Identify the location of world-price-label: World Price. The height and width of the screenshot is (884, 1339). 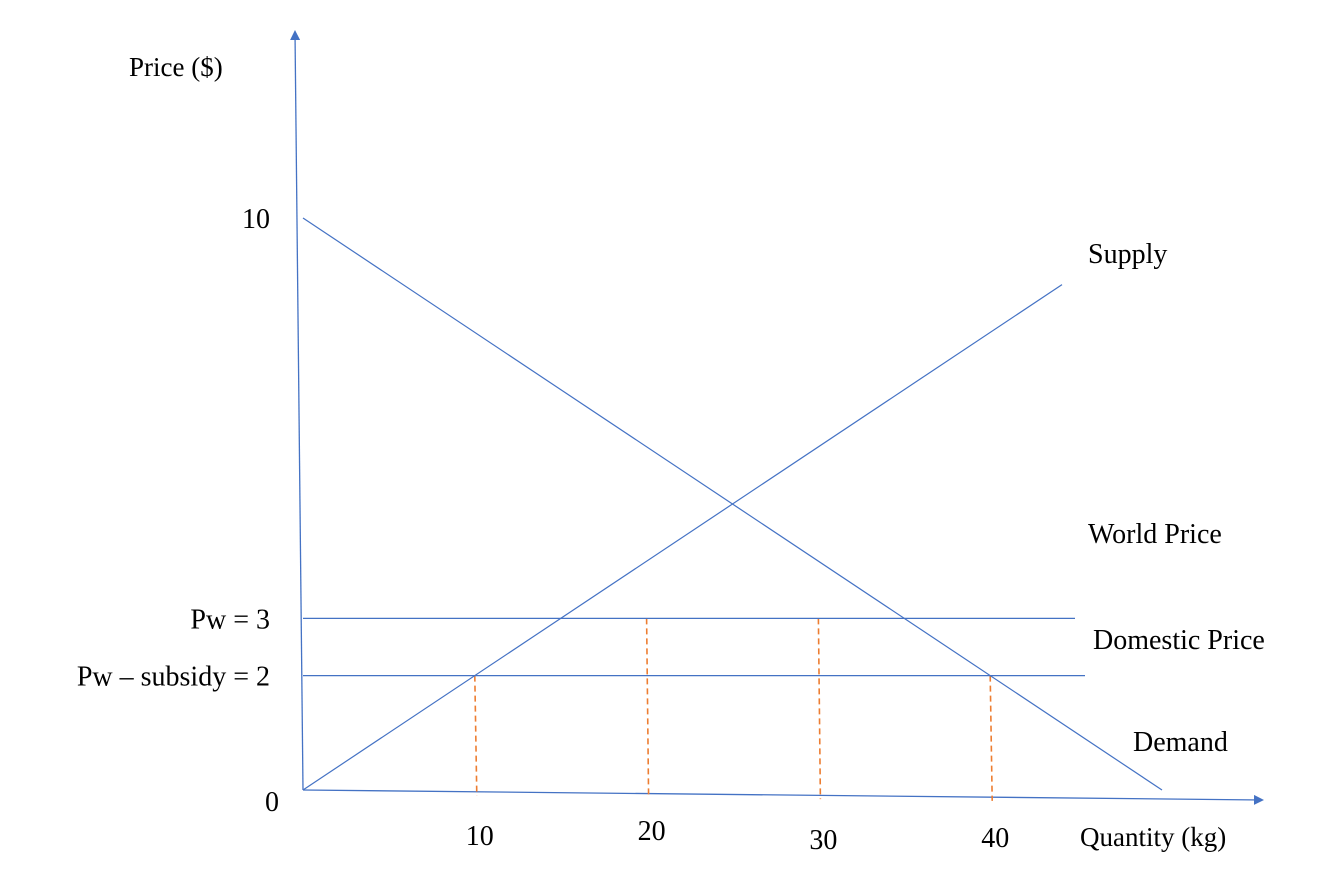
(1155, 534).